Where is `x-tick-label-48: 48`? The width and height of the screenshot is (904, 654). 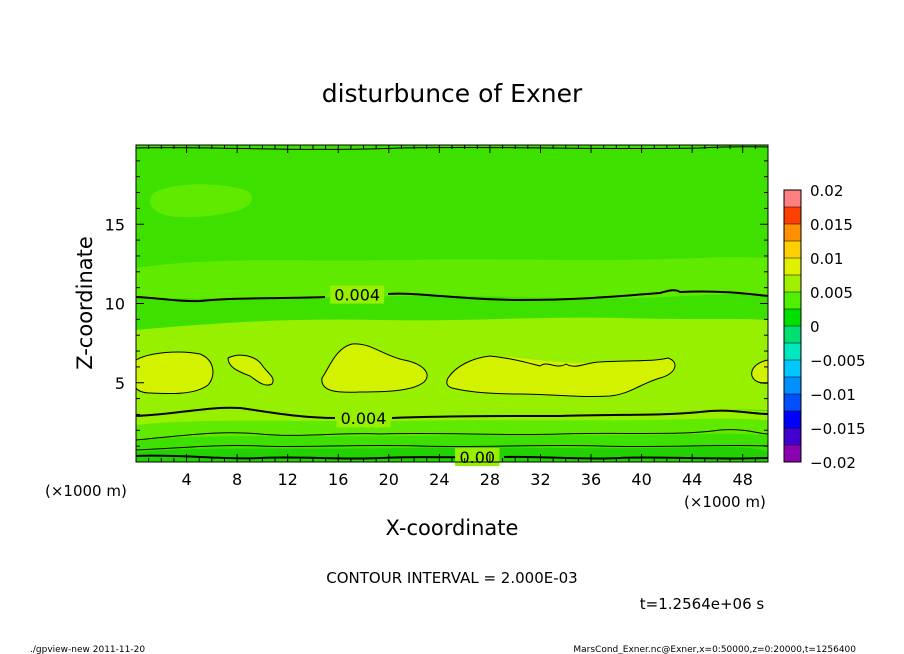 x-tick-label-48: 48 is located at coordinates (743, 479).